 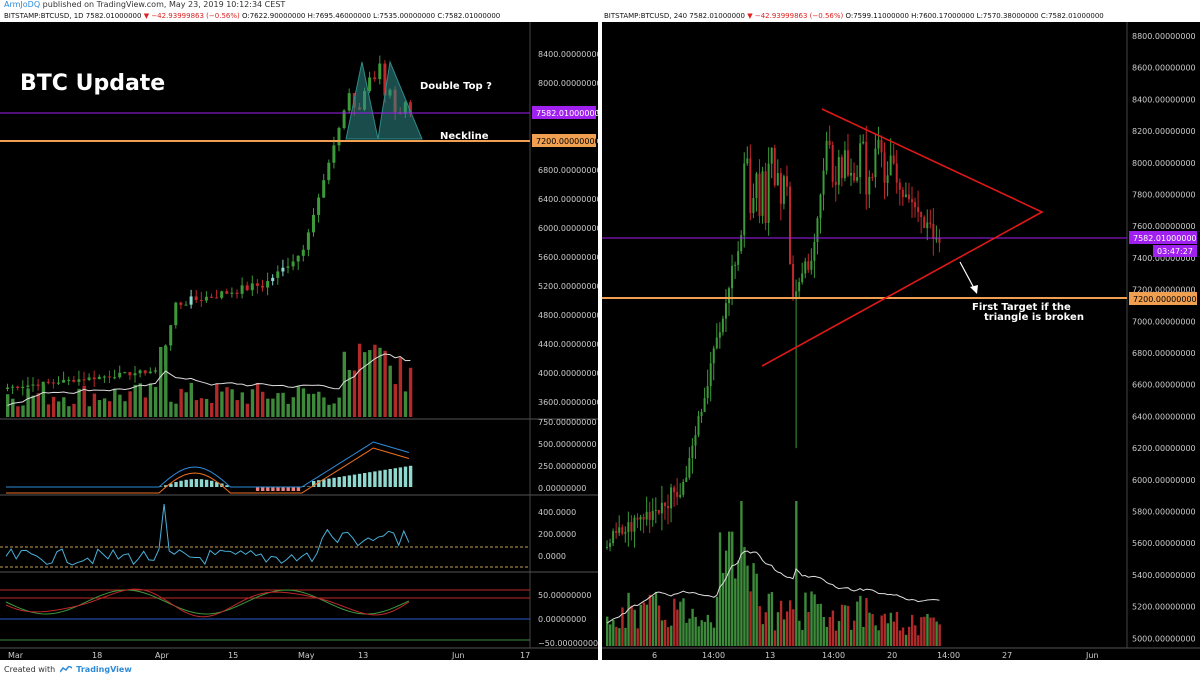 I want to click on cci-tick: 400.0000, so click(x=557, y=512).